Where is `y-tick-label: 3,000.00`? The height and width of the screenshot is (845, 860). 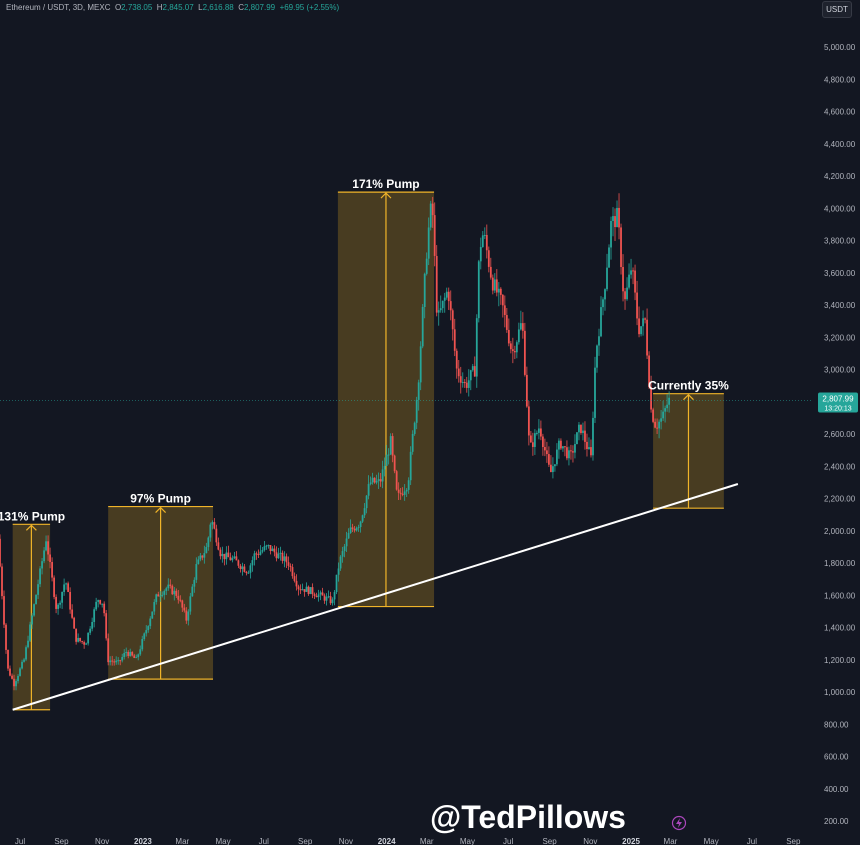
y-tick-label: 3,000.00 is located at coordinates (840, 370).